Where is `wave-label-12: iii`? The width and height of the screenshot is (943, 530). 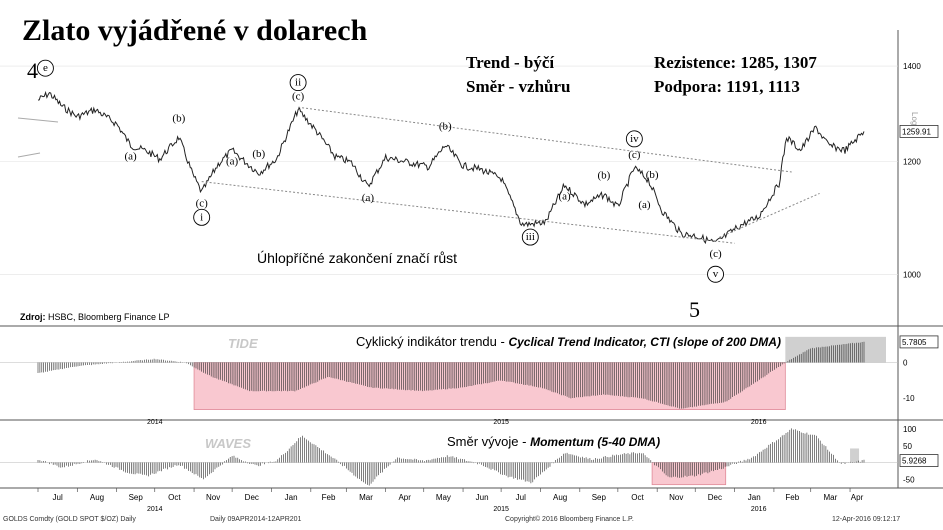
wave-label-12: iii is located at coordinates (530, 237).